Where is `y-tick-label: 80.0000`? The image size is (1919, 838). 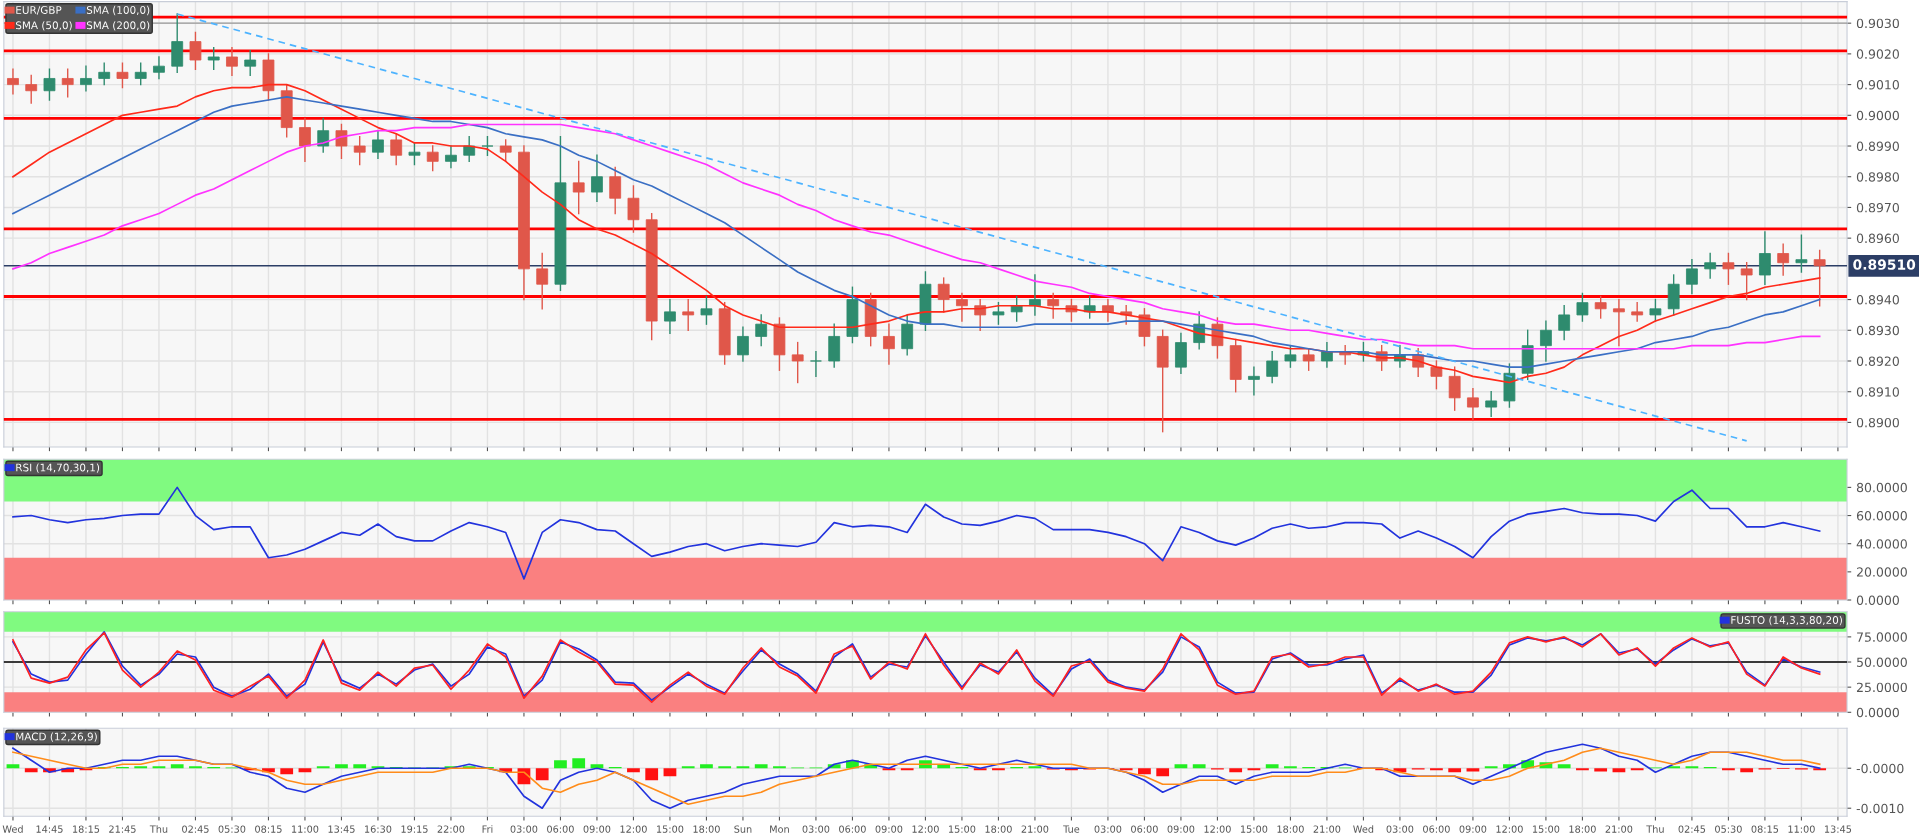 y-tick-label: 80.0000 is located at coordinates (1881, 487).